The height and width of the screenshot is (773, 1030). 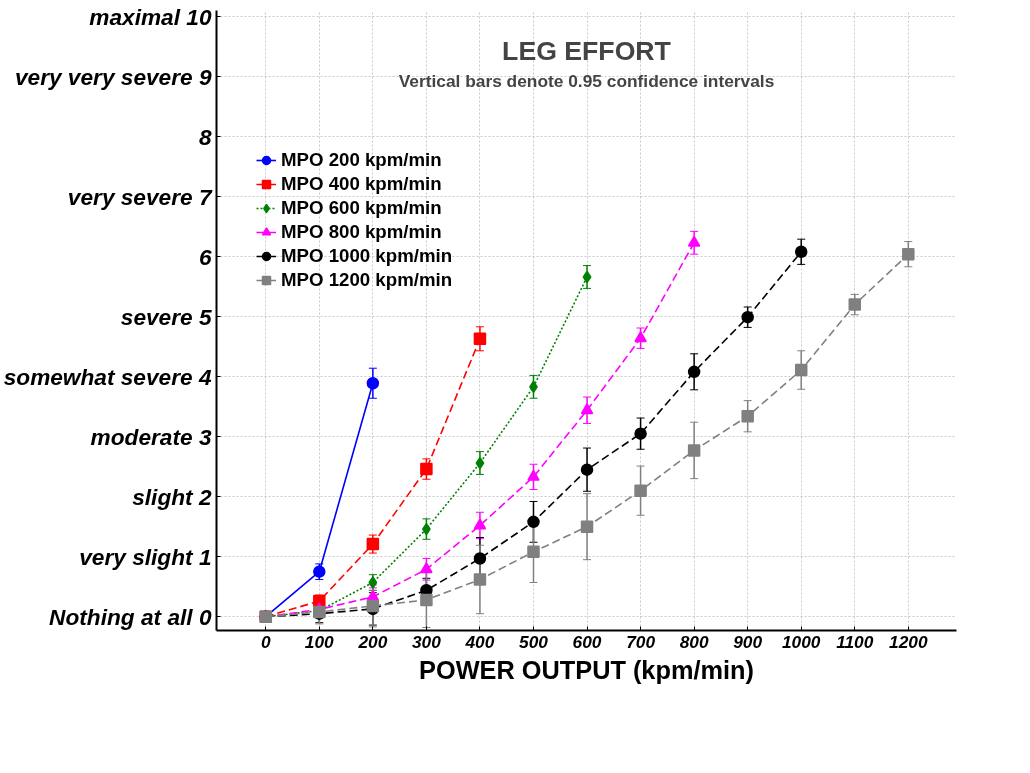 I want to click on legend-label: MPO 800 kpm/min, so click(x=361, y=232).